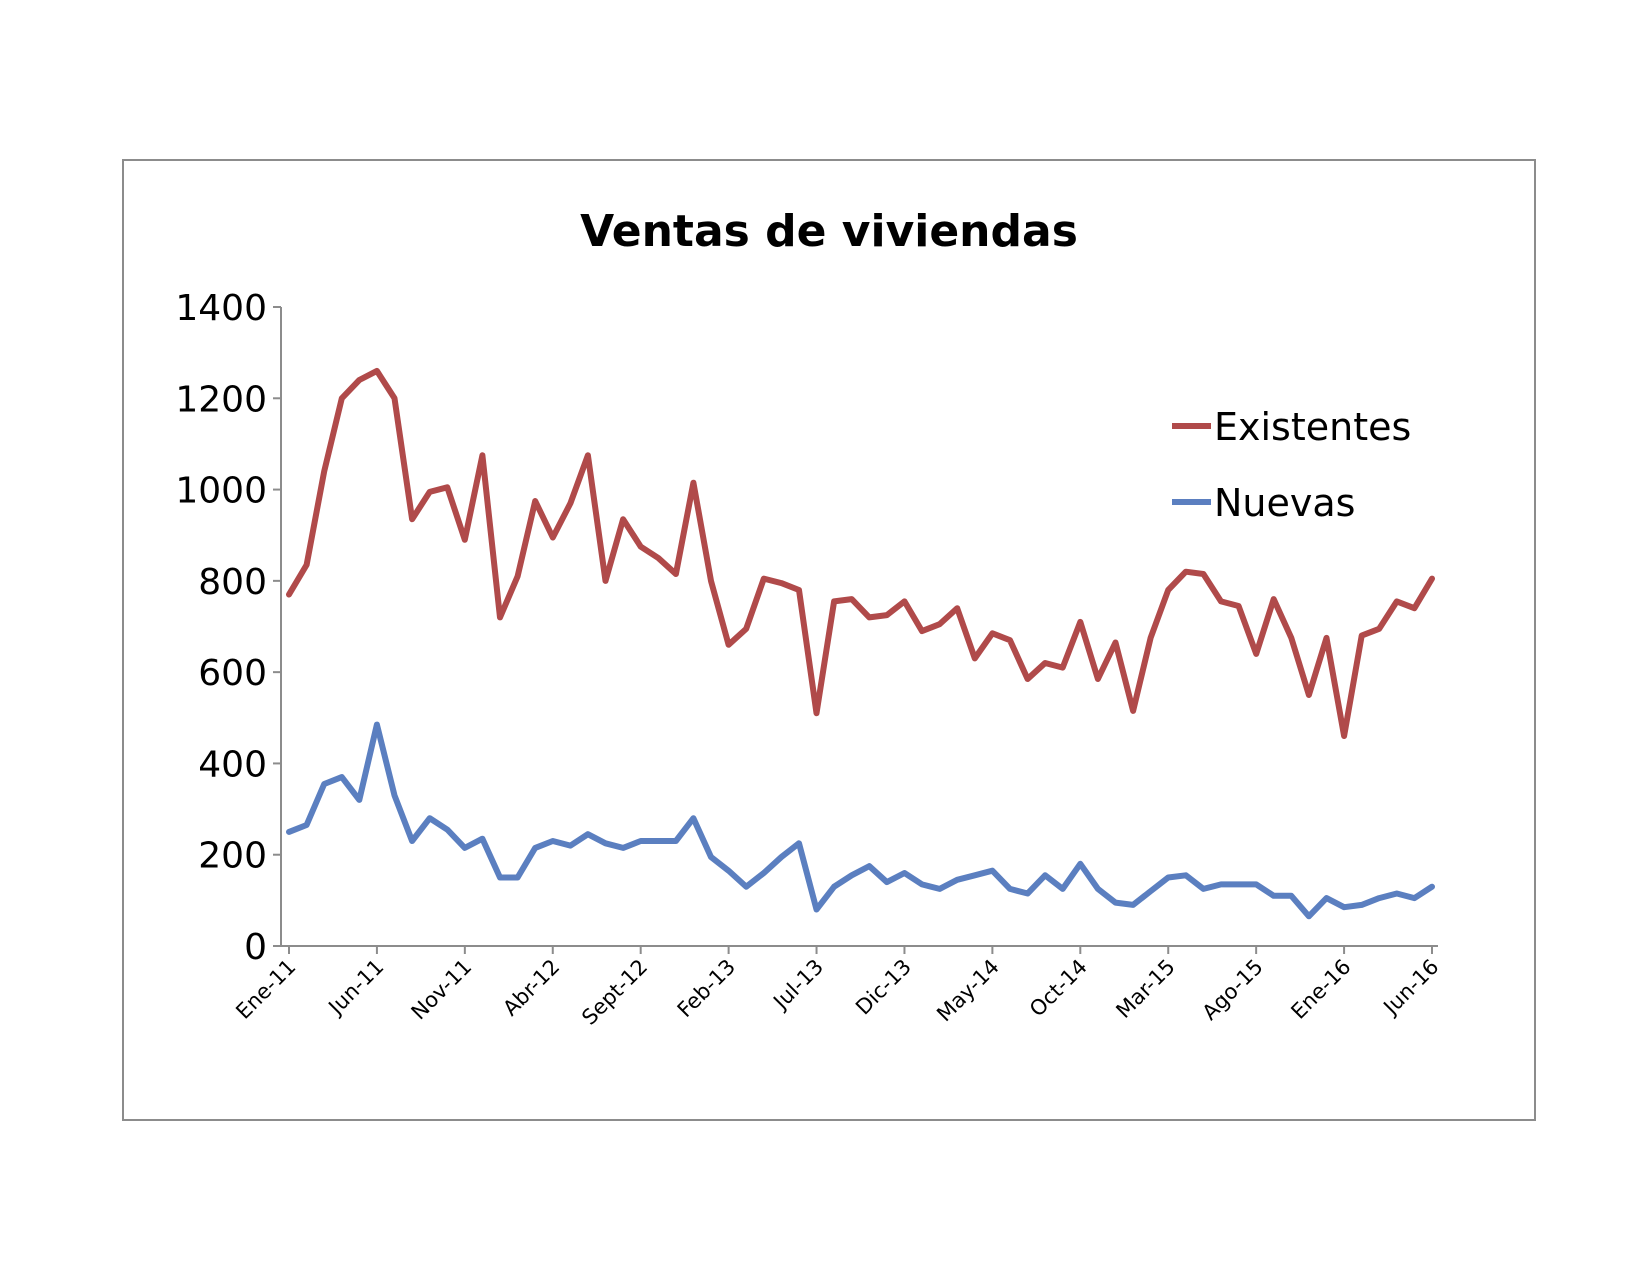  Describe the element at coordinates (1320, 989) in the screenshot. I see `x-tick-label: Ene-16` at that location.